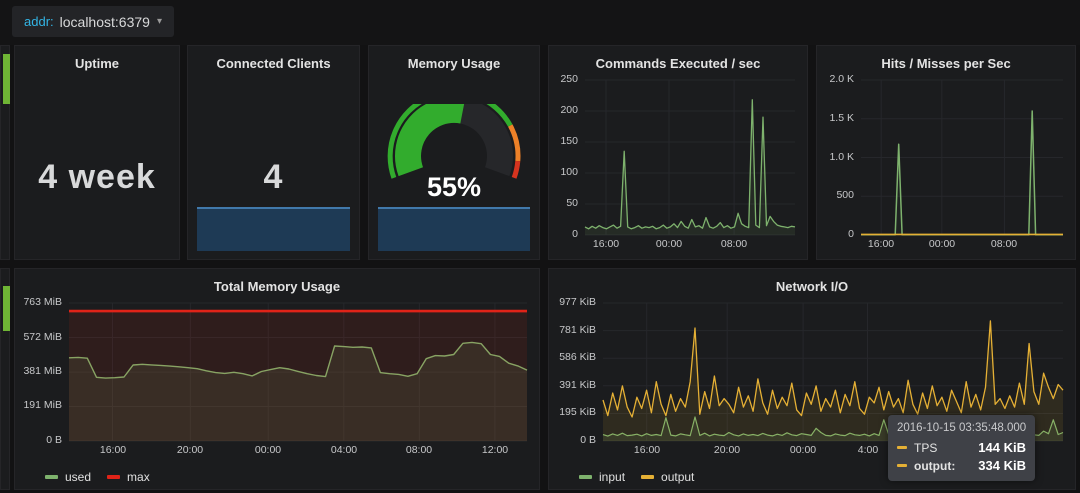 Image resolution: width=1080 pixels, height=493 pixels. What do you see at coordinates (97, 177) in the screenshot?
I see `uptime-value: 4 week` at bounding box center [97, 177].